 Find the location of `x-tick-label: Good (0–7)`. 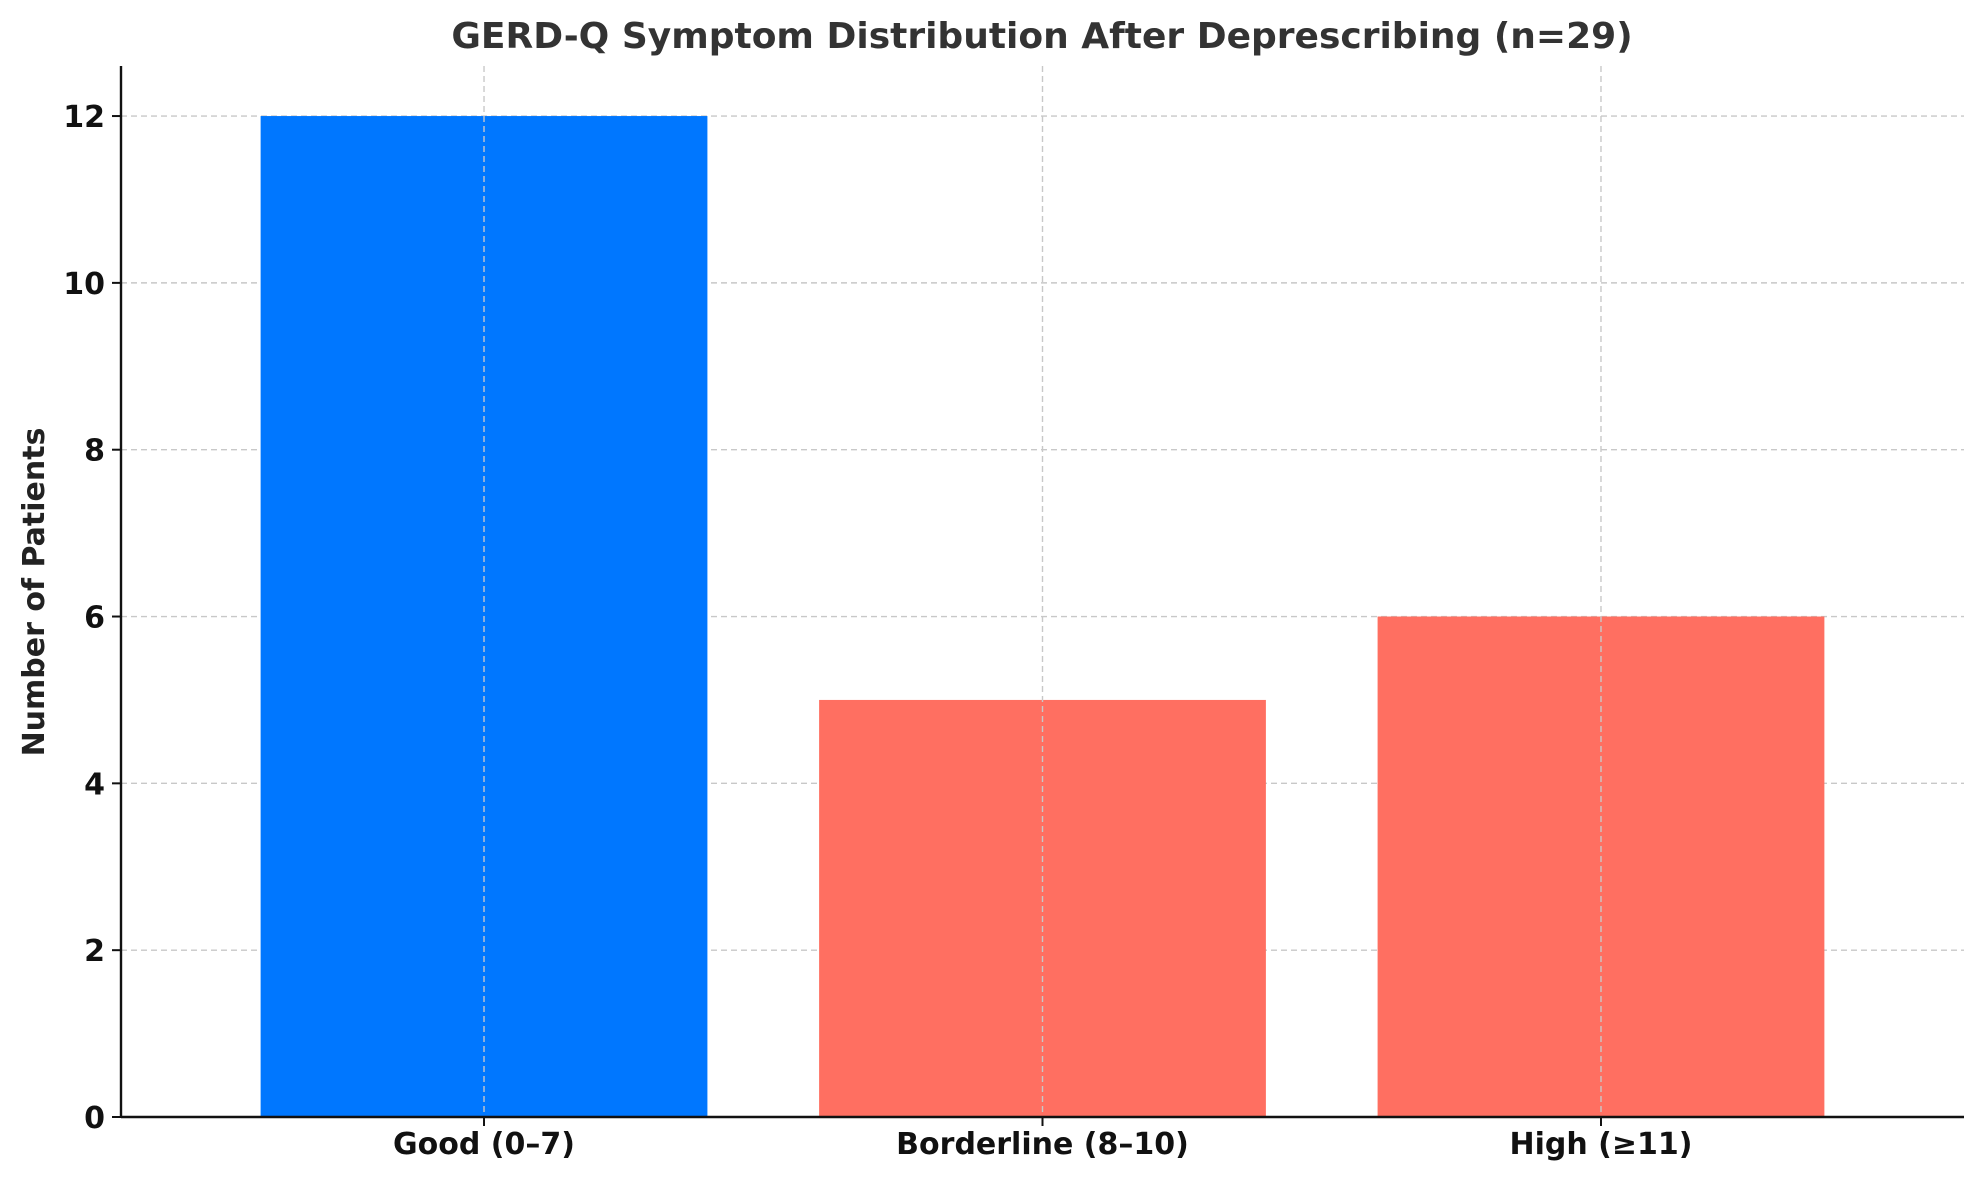

x-tick-label: Good (0–7) is located at coordinates (484, 1144).